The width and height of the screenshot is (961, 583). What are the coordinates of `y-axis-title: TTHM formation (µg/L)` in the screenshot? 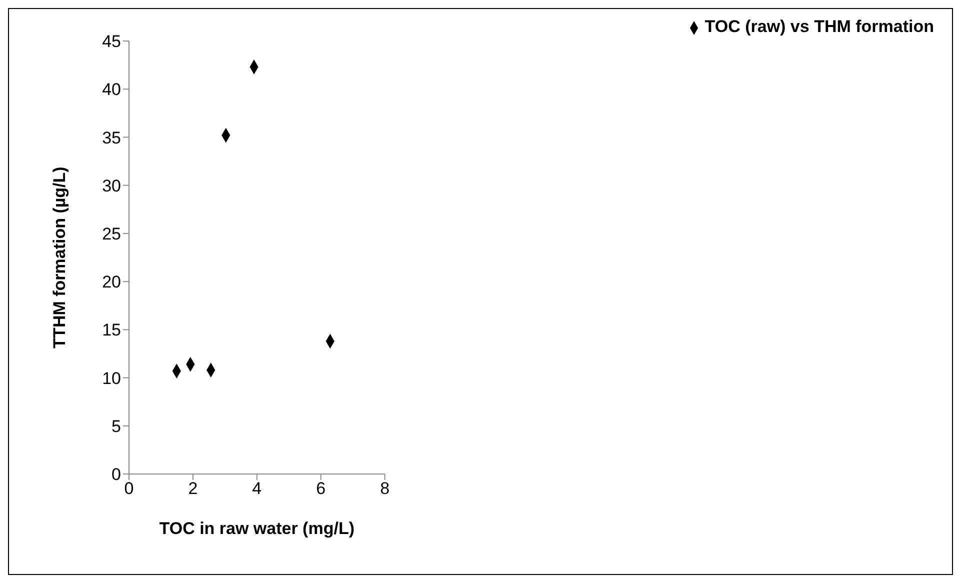 It's located at (60, 257).